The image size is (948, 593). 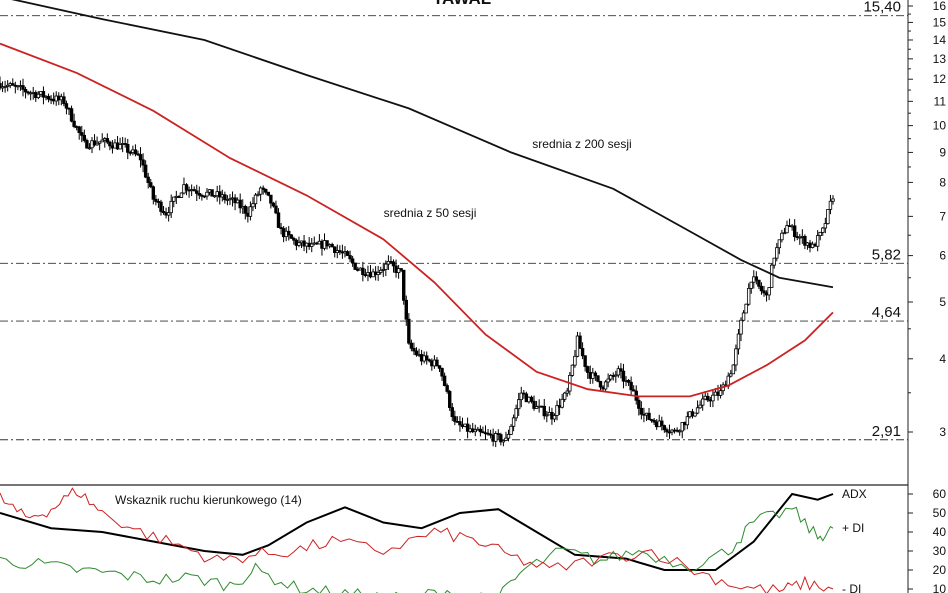 I want to click on chart-title: TAWAL, so click(x=462, y=4).